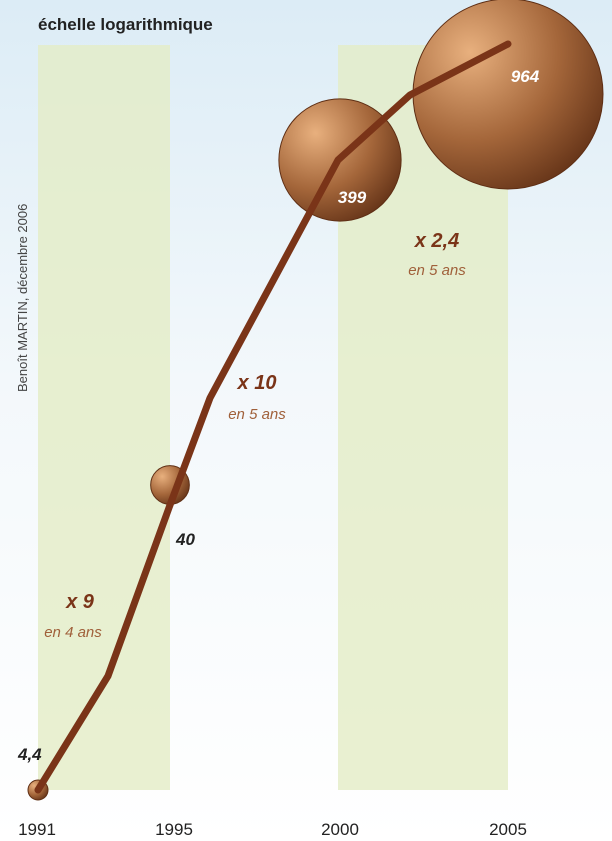 The image size is (612, 841). I want to click on credit: Benoît MARTIN, décembre 2006, so click(22, 298).